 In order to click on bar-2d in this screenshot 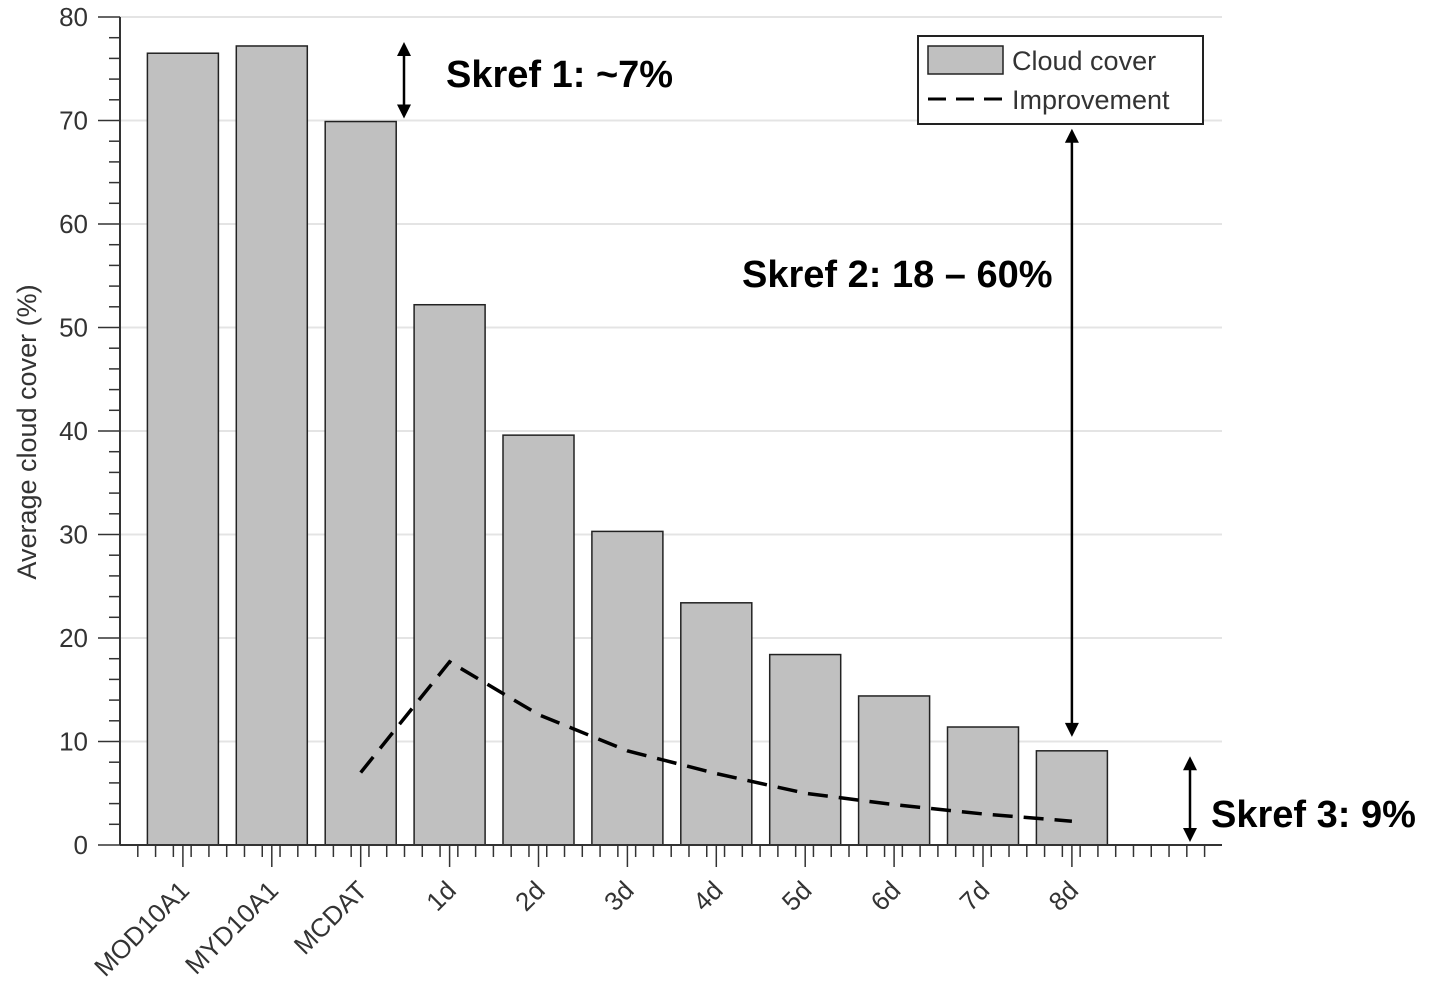, I will do `click(538, 640)`.